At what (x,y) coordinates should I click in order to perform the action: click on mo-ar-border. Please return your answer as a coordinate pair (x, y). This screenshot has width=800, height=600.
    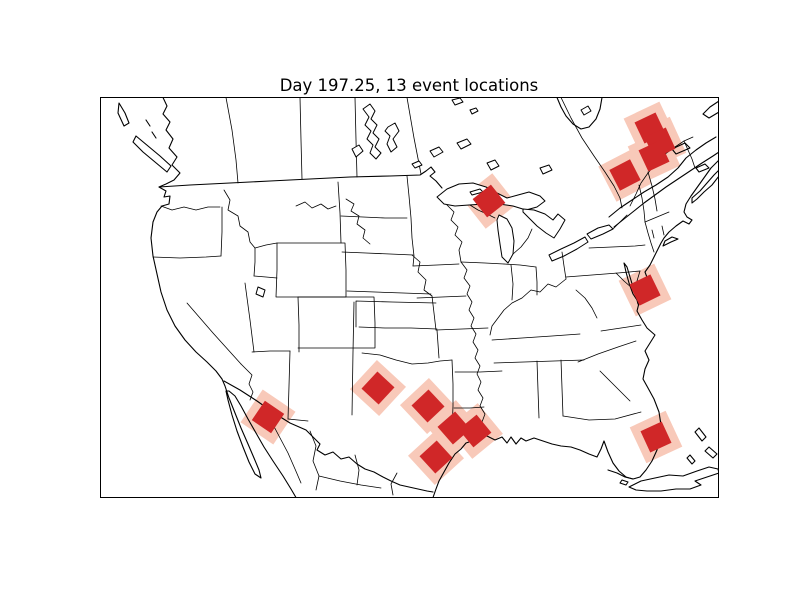
    Looking at the image, I should click on (462, 329).